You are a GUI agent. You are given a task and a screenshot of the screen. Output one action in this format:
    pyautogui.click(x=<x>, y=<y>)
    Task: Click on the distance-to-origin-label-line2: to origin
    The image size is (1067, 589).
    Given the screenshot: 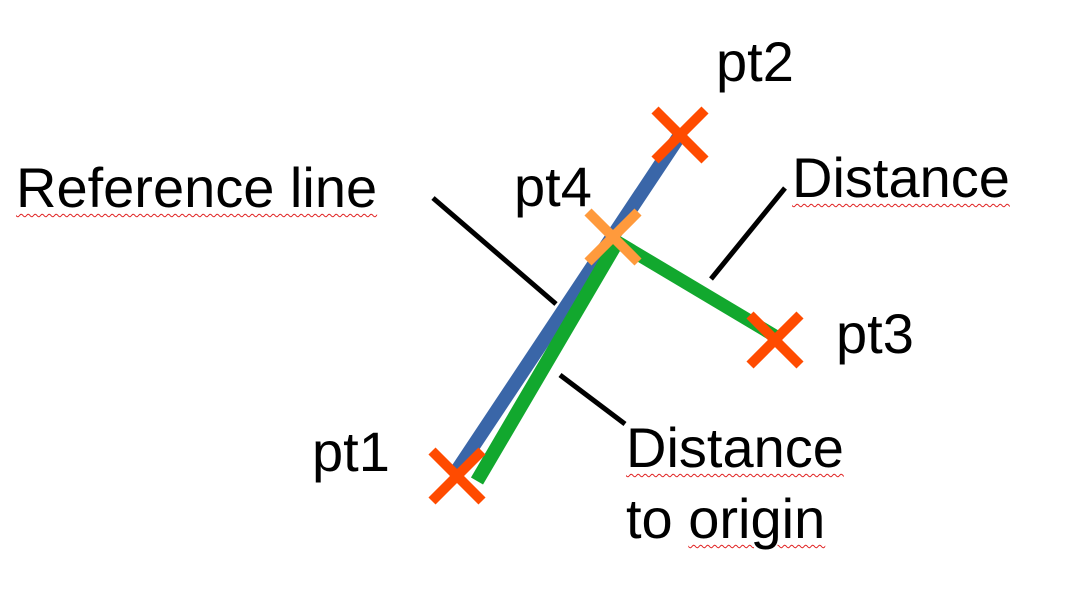 What is the action you would take?
    pyautogui.click(x=725, y=519)
    